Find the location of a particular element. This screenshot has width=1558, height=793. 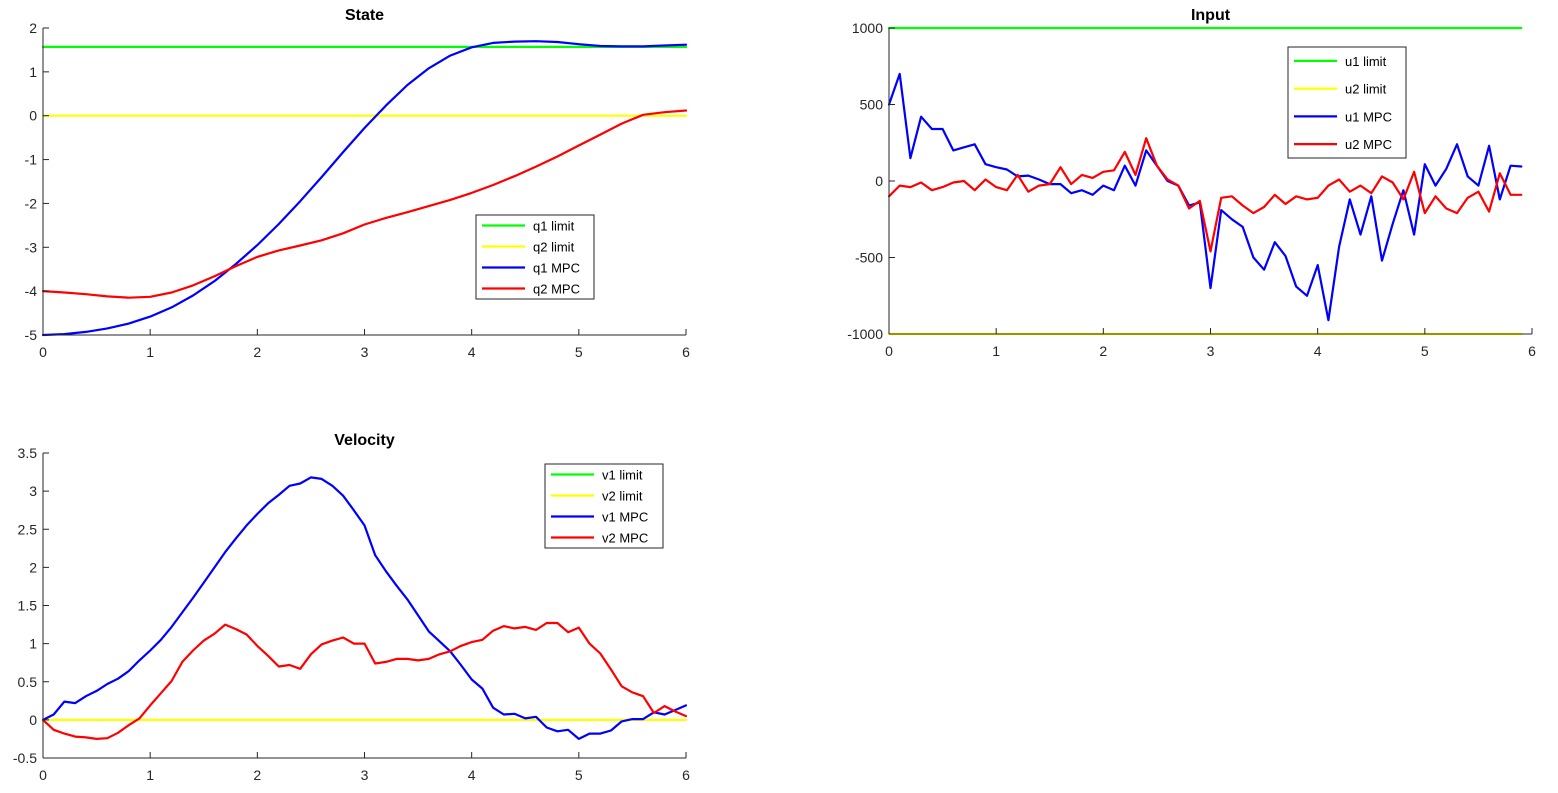

chart-title: Velocity is located at coordinates (364, 440).